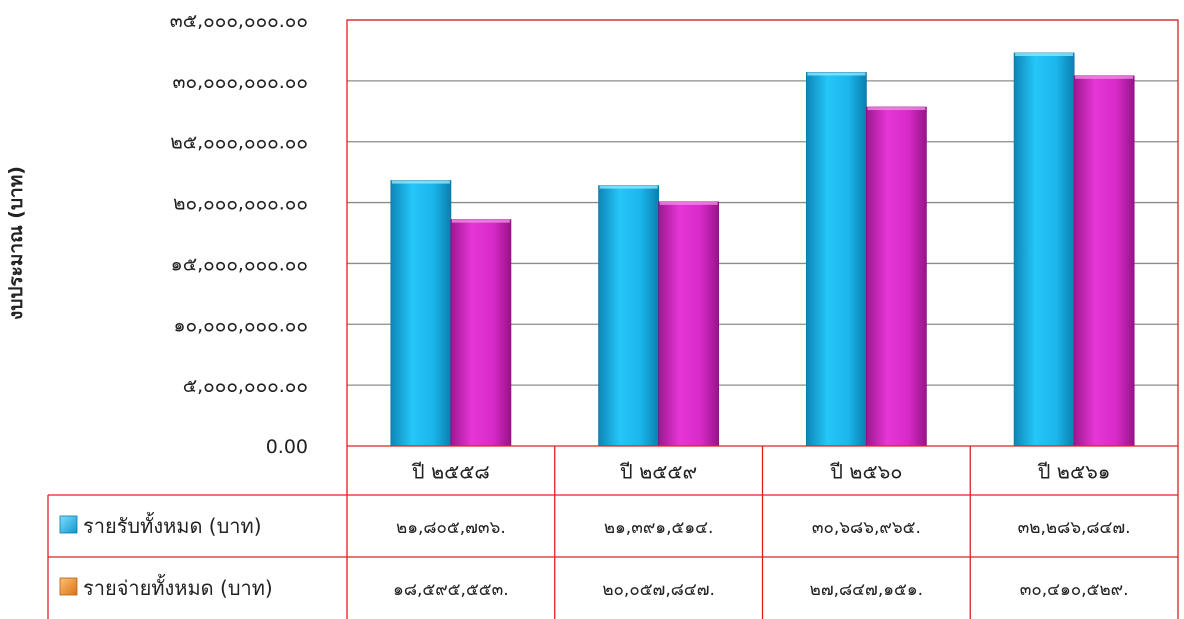 This screenshot has width=1184, height=619. I want to click on table-cell-value: ๓๒,๒๘๖,๘๔๗., so click(1074, 528).